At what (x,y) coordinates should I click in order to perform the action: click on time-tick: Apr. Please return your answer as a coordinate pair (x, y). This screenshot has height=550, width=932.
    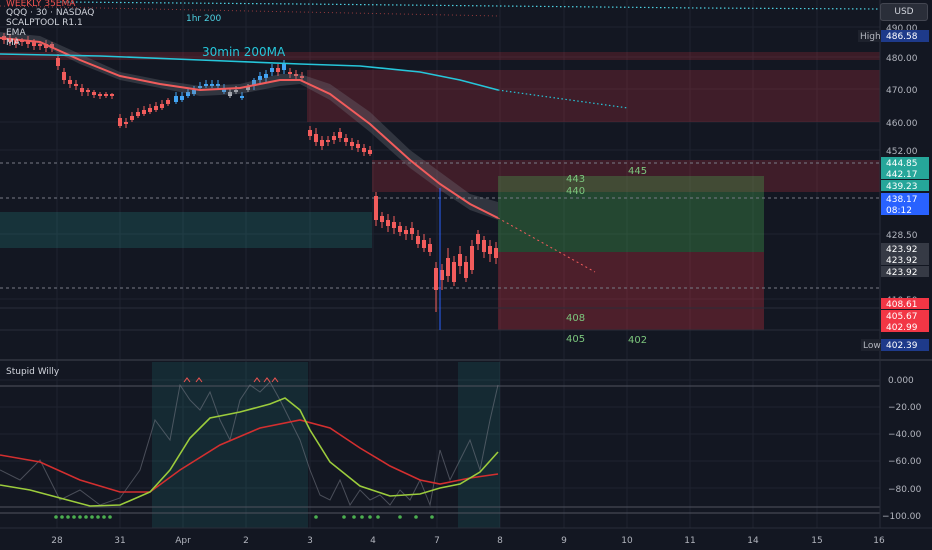
    Looking at the image, I should click on (183, 541).